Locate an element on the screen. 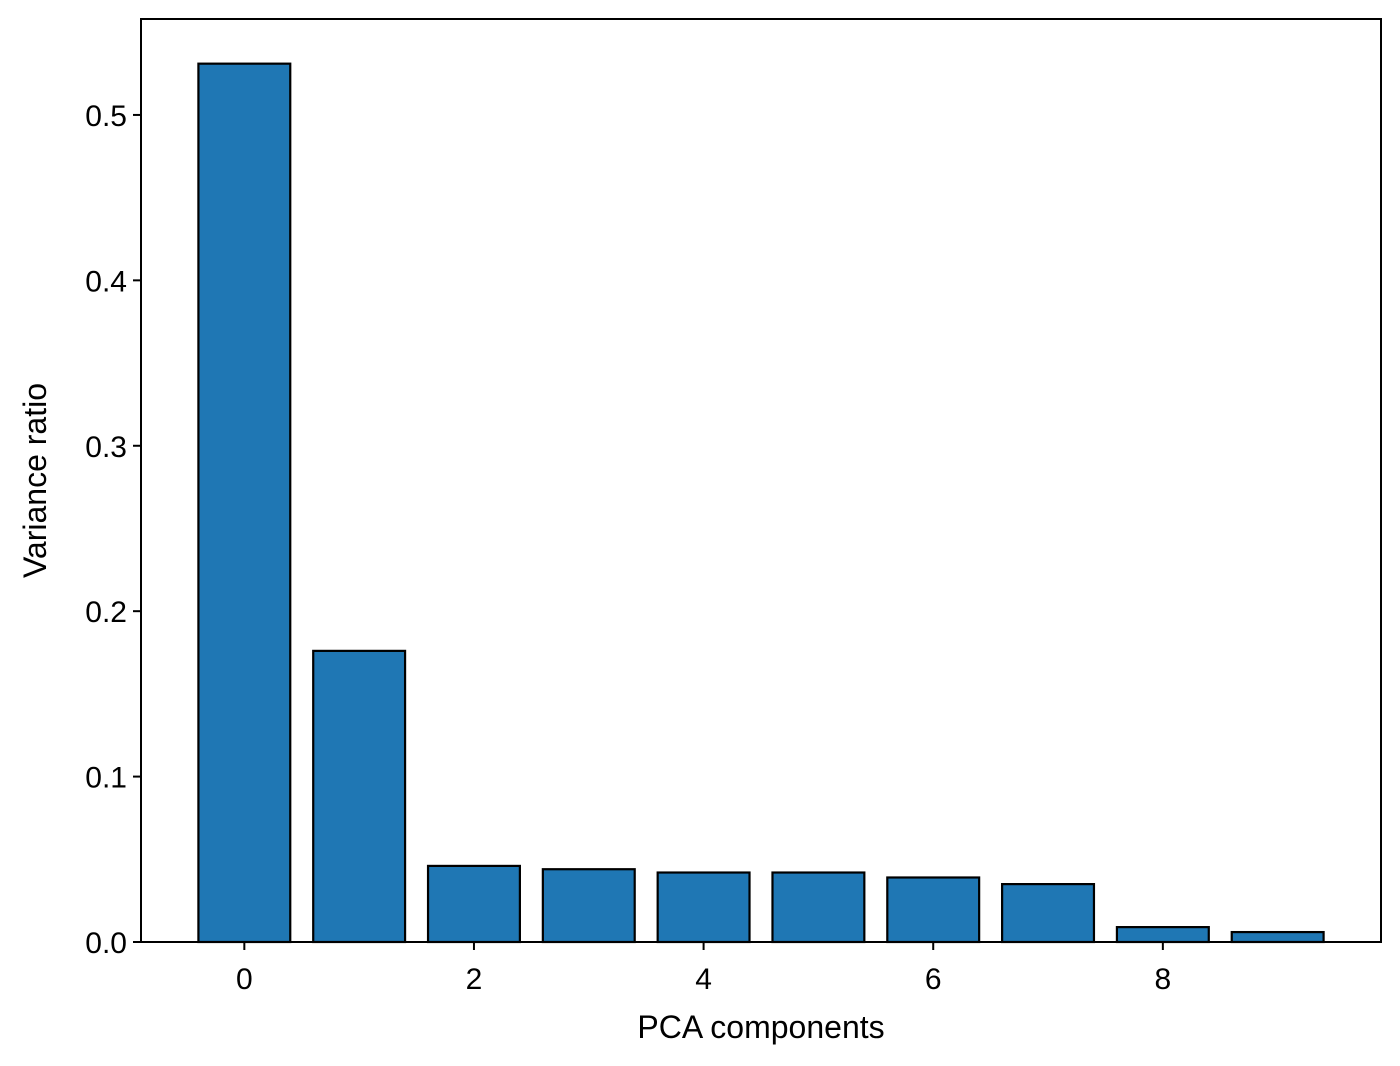 The width and height of the screenshot is (1400, 1066). y-tick-label: 0.1 is located at coordinates (106, 778).